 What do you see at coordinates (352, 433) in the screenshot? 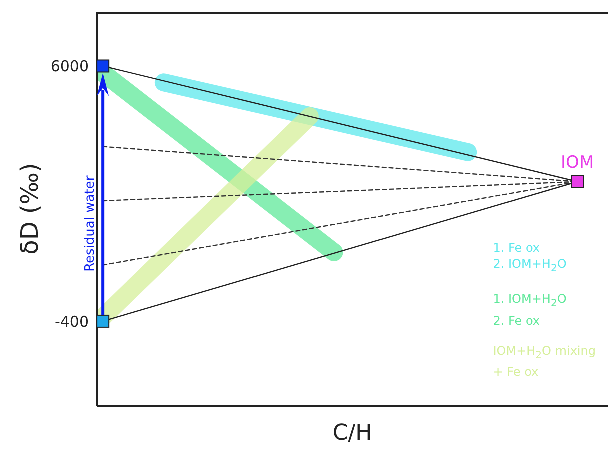
I see `x-axis-title: C/H` at bounding box center [352, 433].